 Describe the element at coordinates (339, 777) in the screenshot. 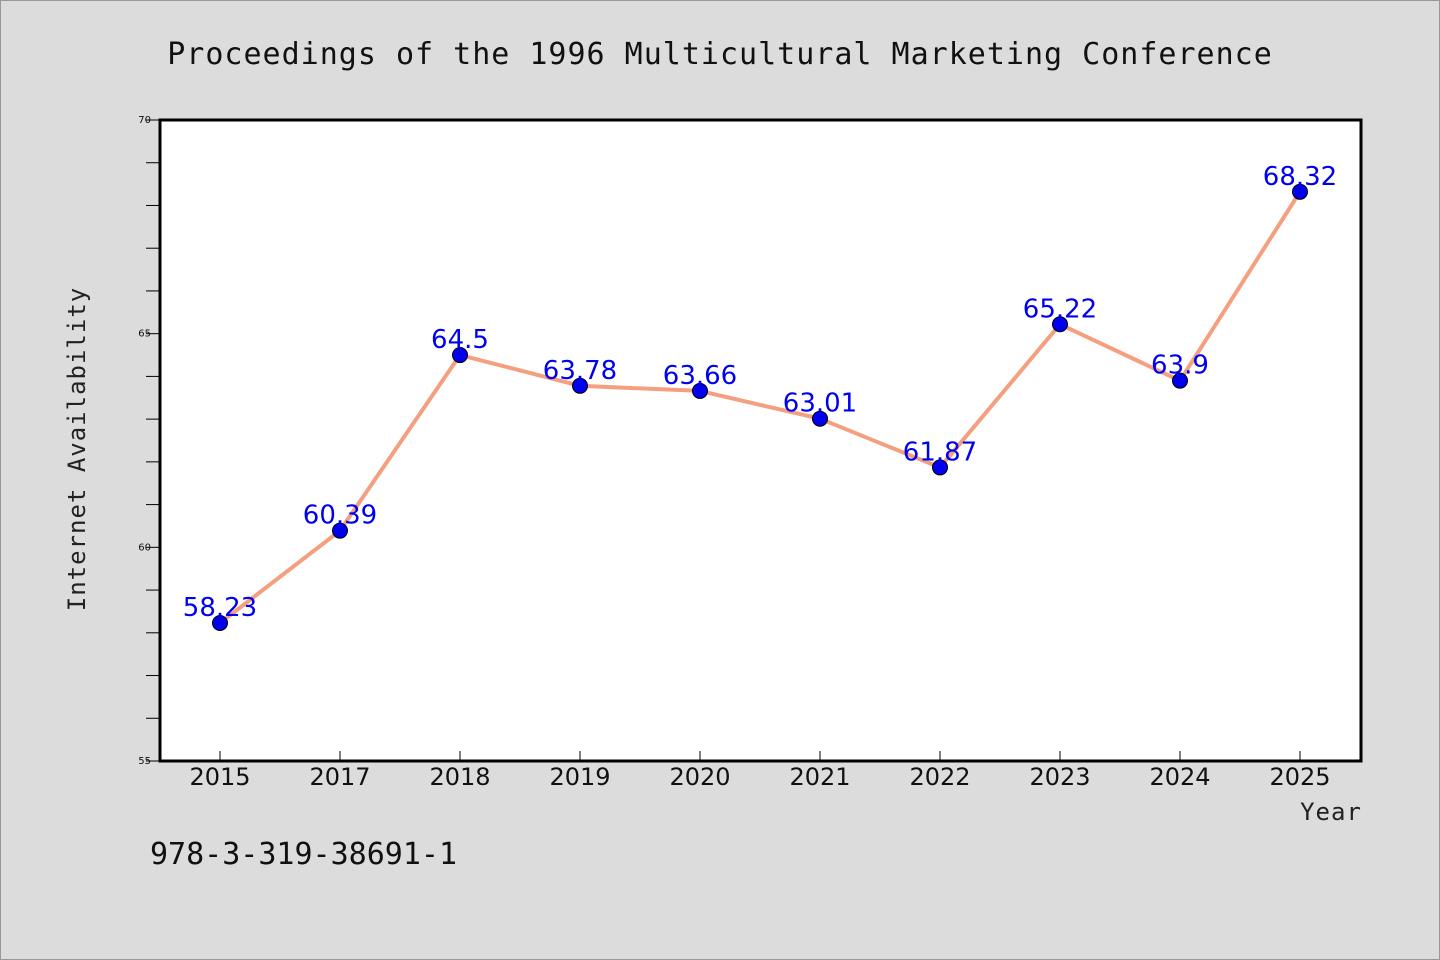

I see `x-tick-label: 2017` at that location.